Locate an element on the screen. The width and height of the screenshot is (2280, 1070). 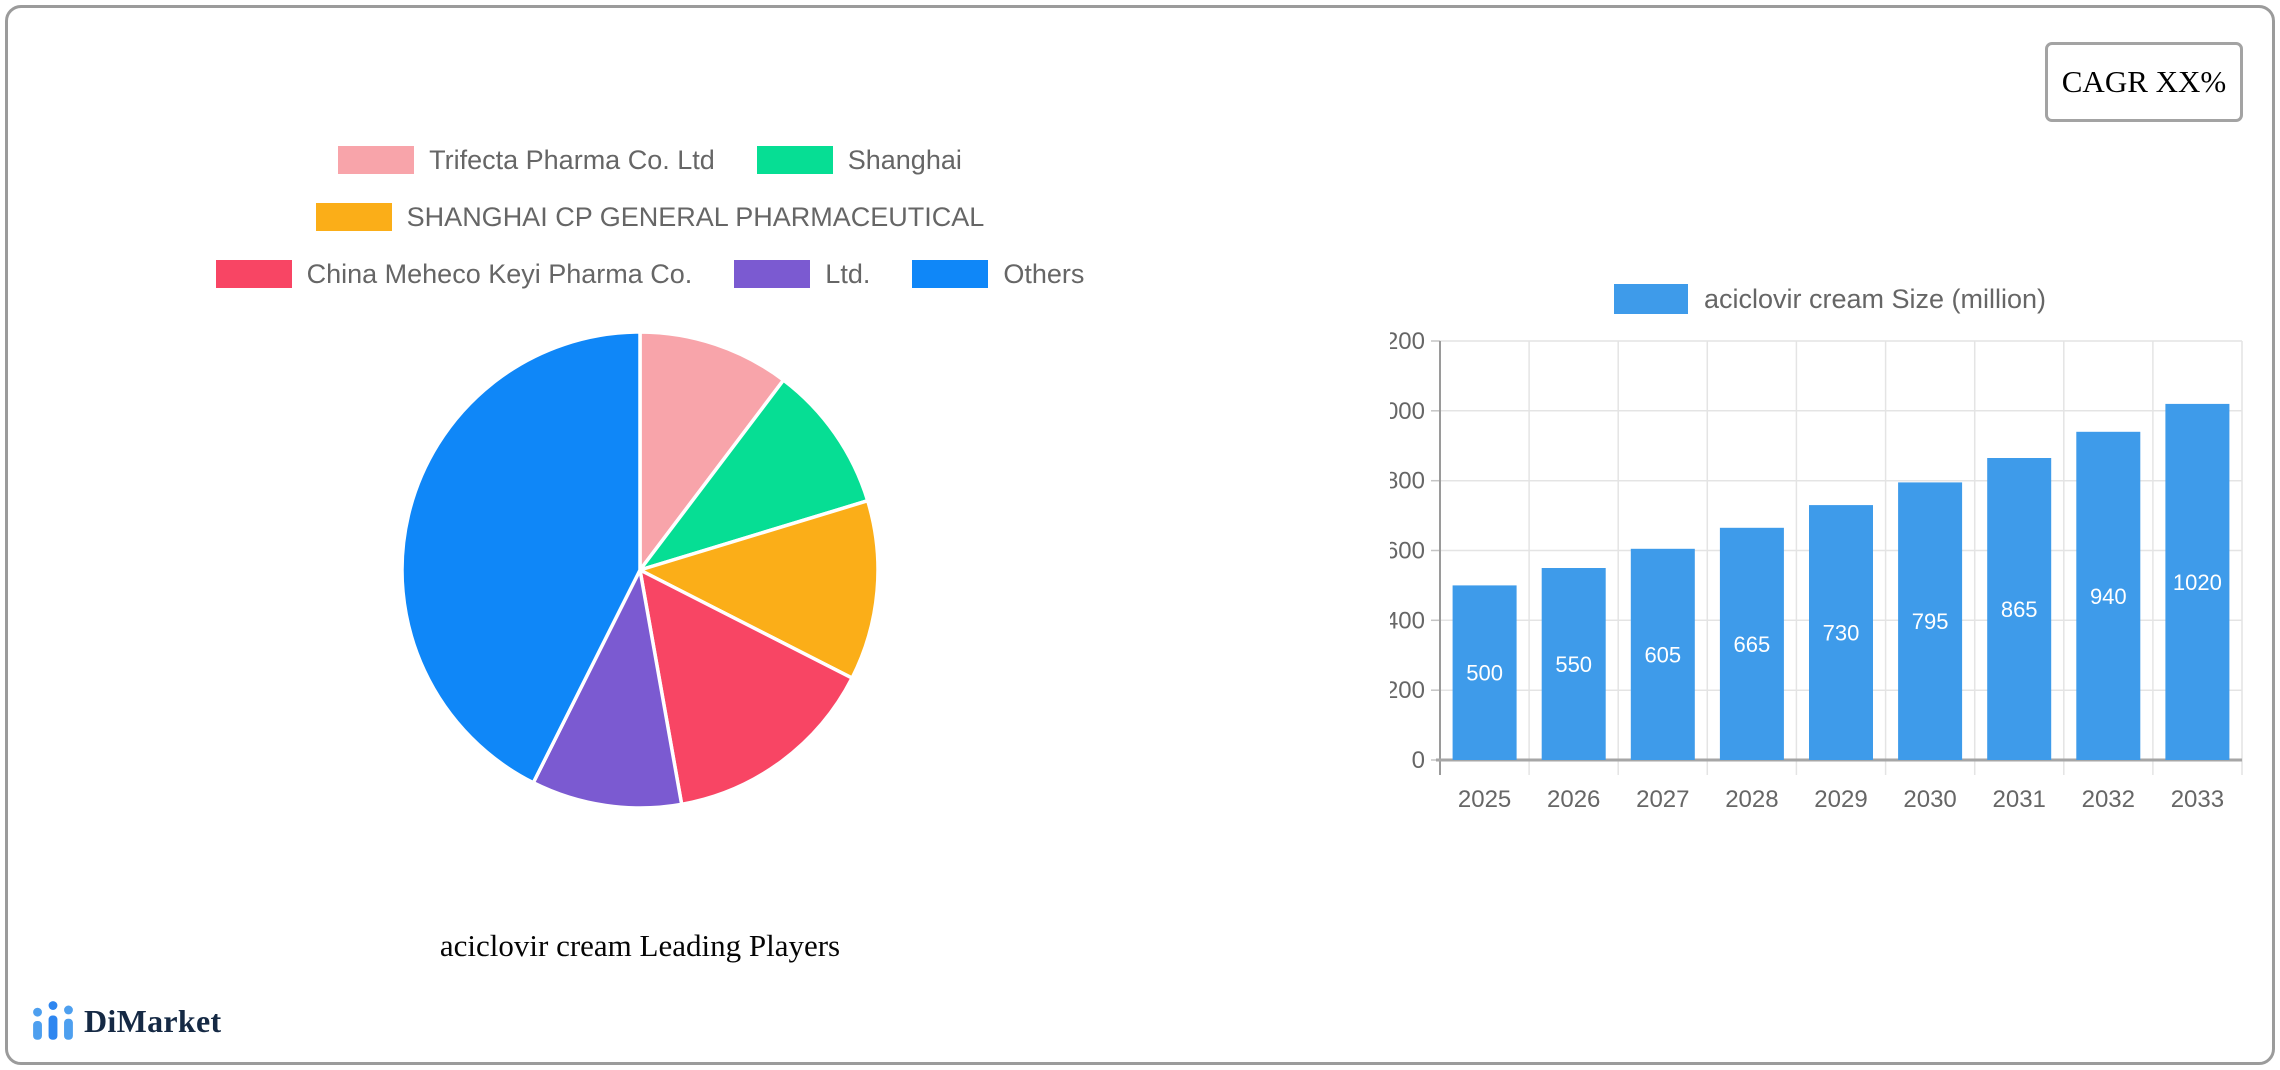
bar-2028 is located at coordinates (1751, 643).